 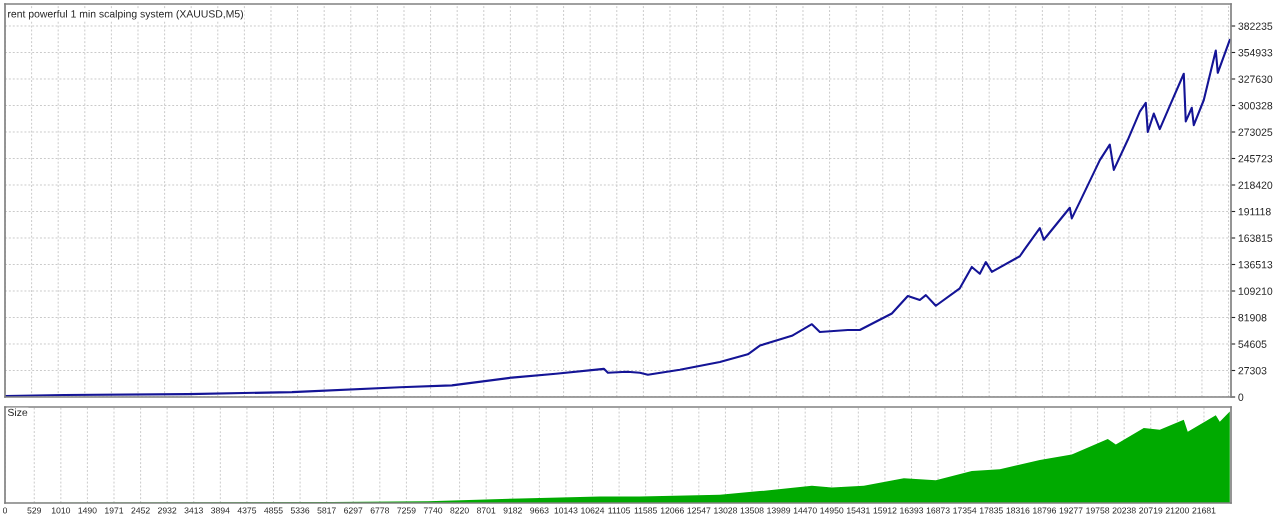 I want to click on y-tick-label: 27303, so click(x=1252, y=371).